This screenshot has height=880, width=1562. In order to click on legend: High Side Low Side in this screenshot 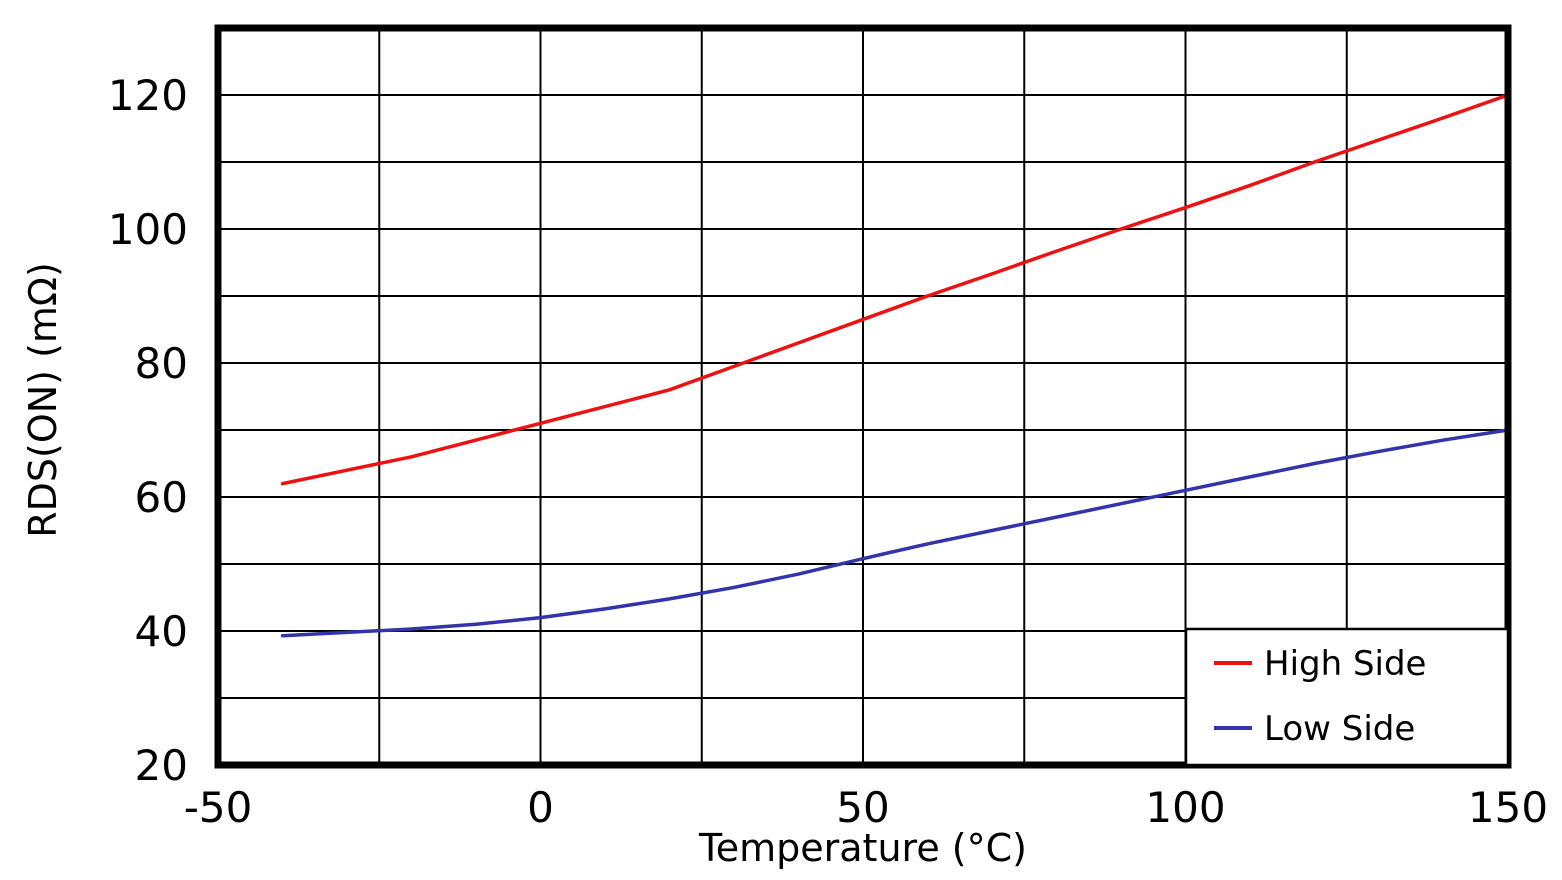, I will do `click(1347, 697)`.